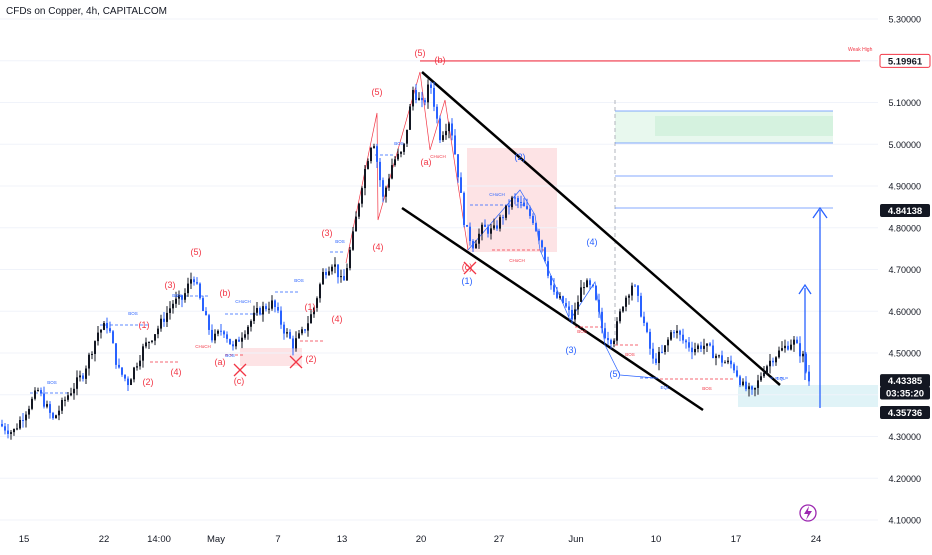 This screenshot has width=932, height=555. What do you see at coordinates (905, 413) in the screenshot?
I see `price-tag-text: 4.35736` at bounding box center [905, 413].